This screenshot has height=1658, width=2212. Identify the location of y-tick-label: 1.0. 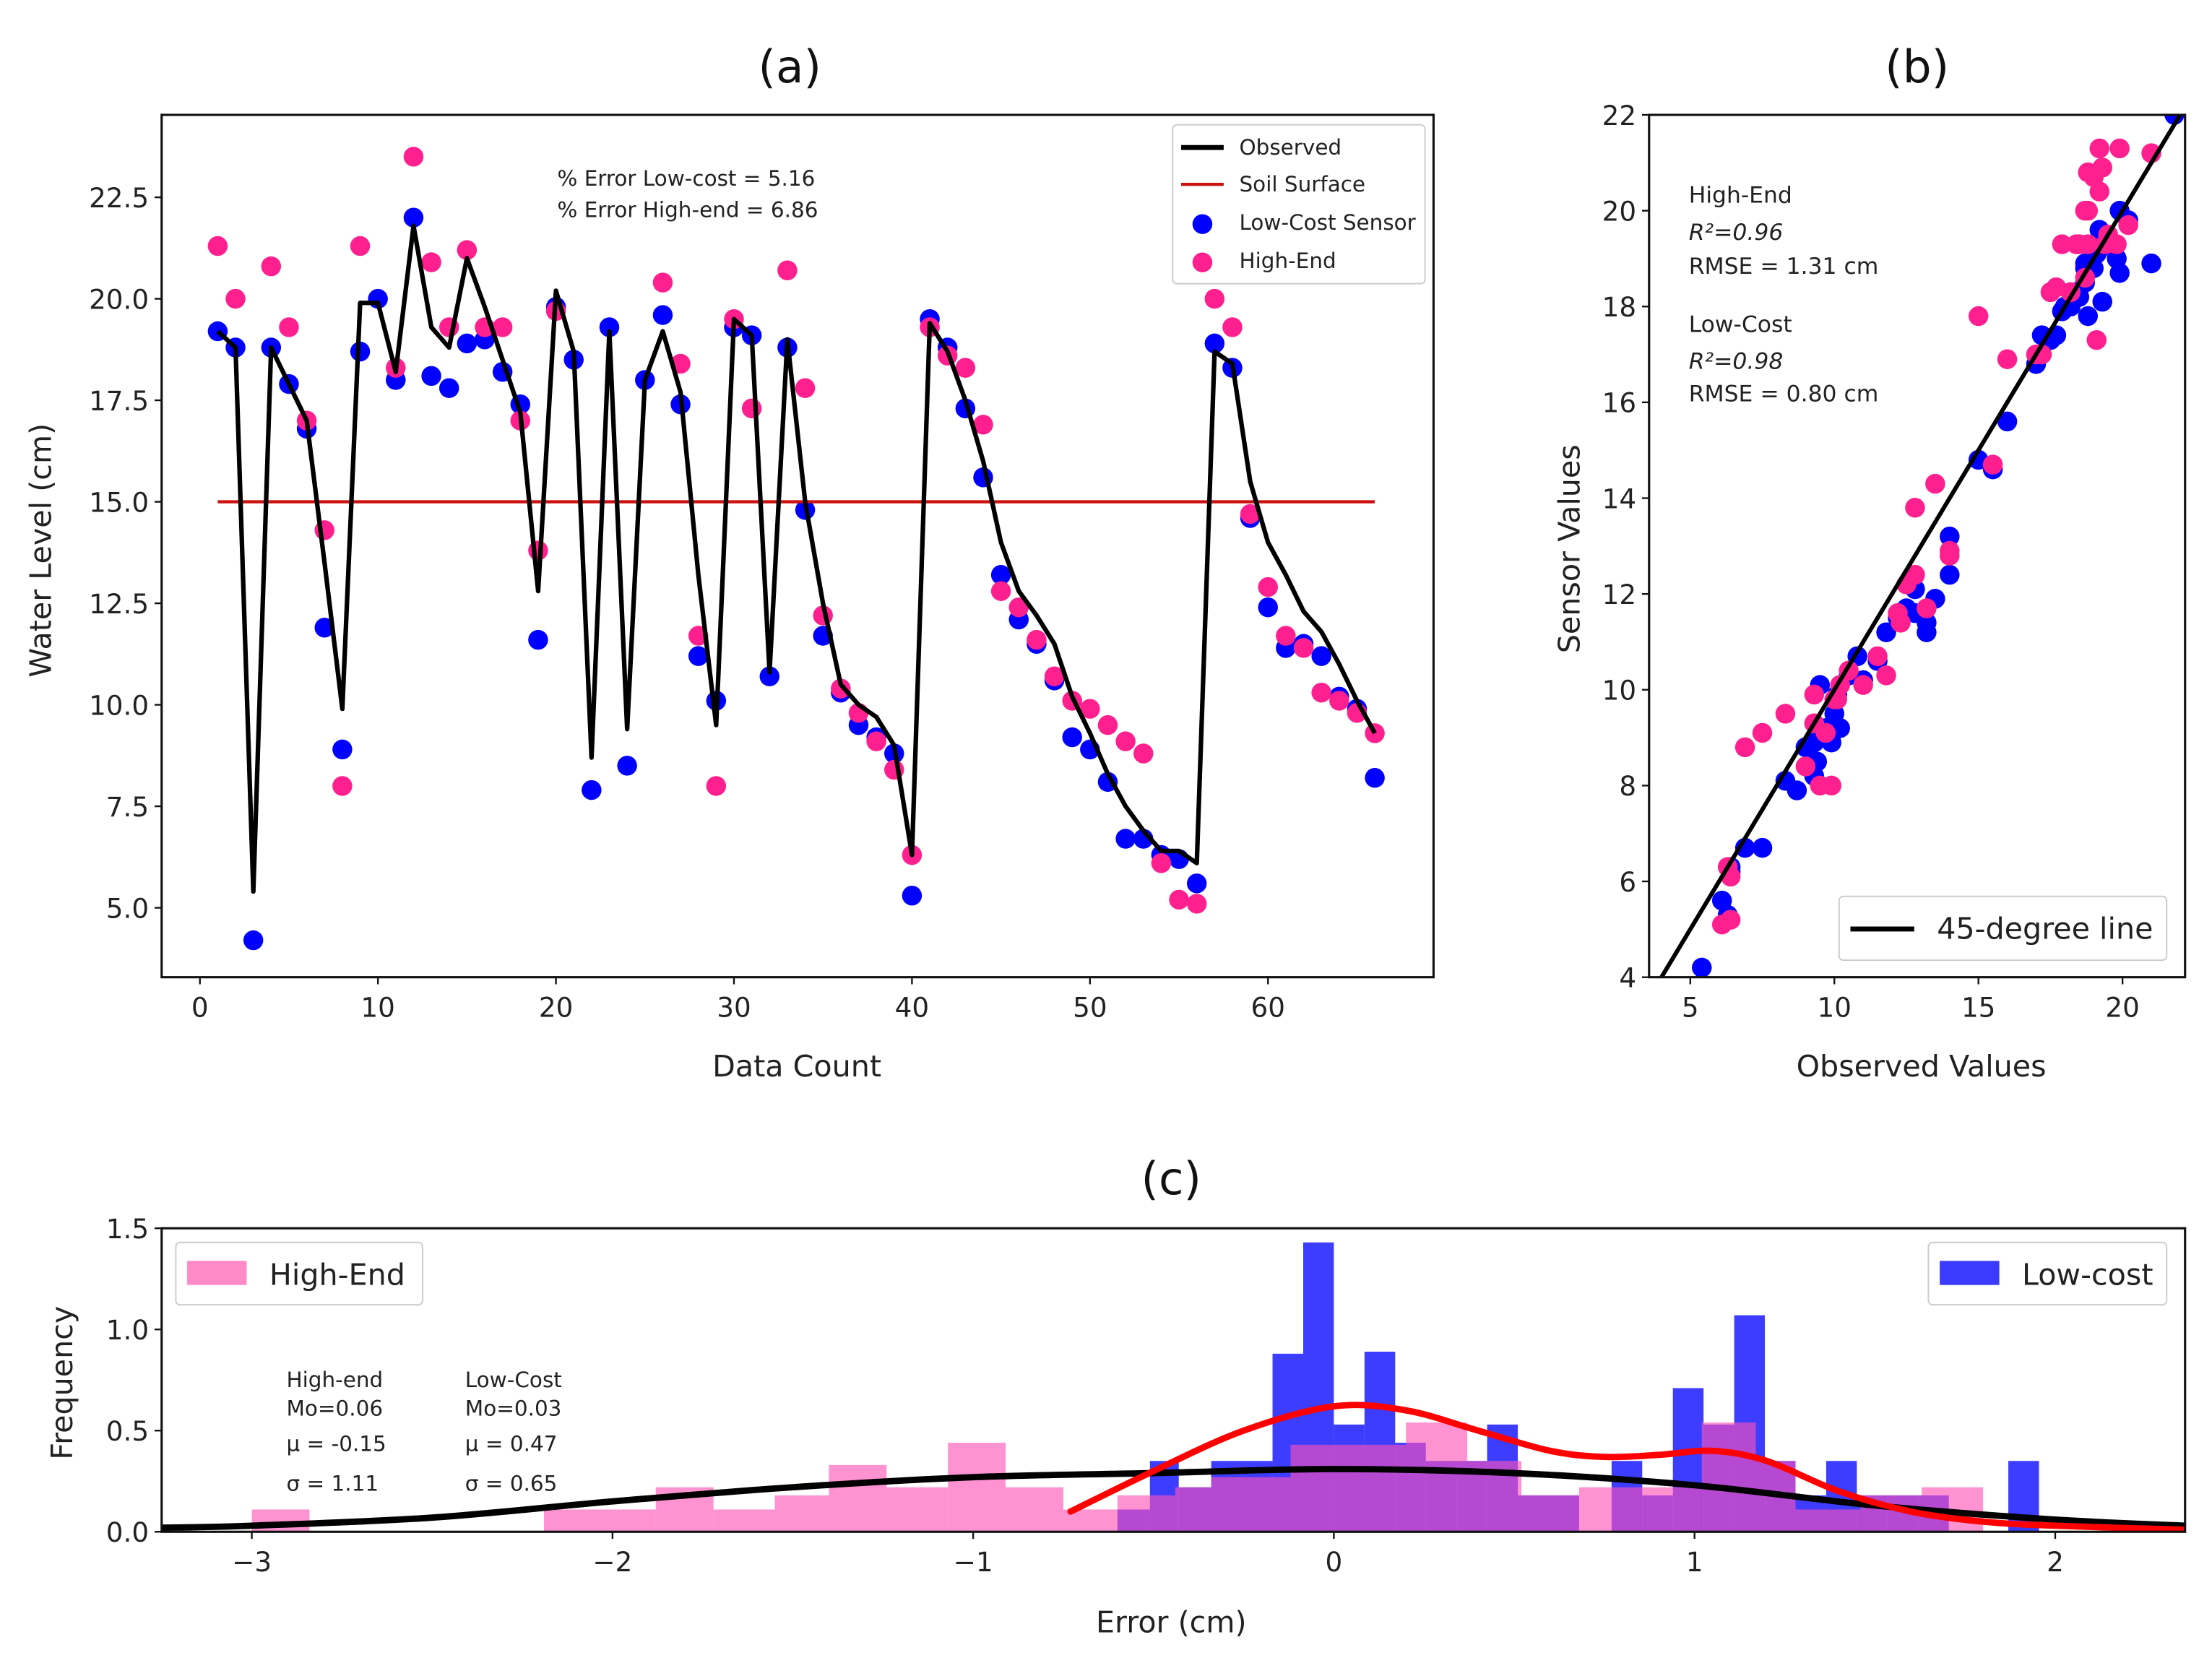
(128, 1330).